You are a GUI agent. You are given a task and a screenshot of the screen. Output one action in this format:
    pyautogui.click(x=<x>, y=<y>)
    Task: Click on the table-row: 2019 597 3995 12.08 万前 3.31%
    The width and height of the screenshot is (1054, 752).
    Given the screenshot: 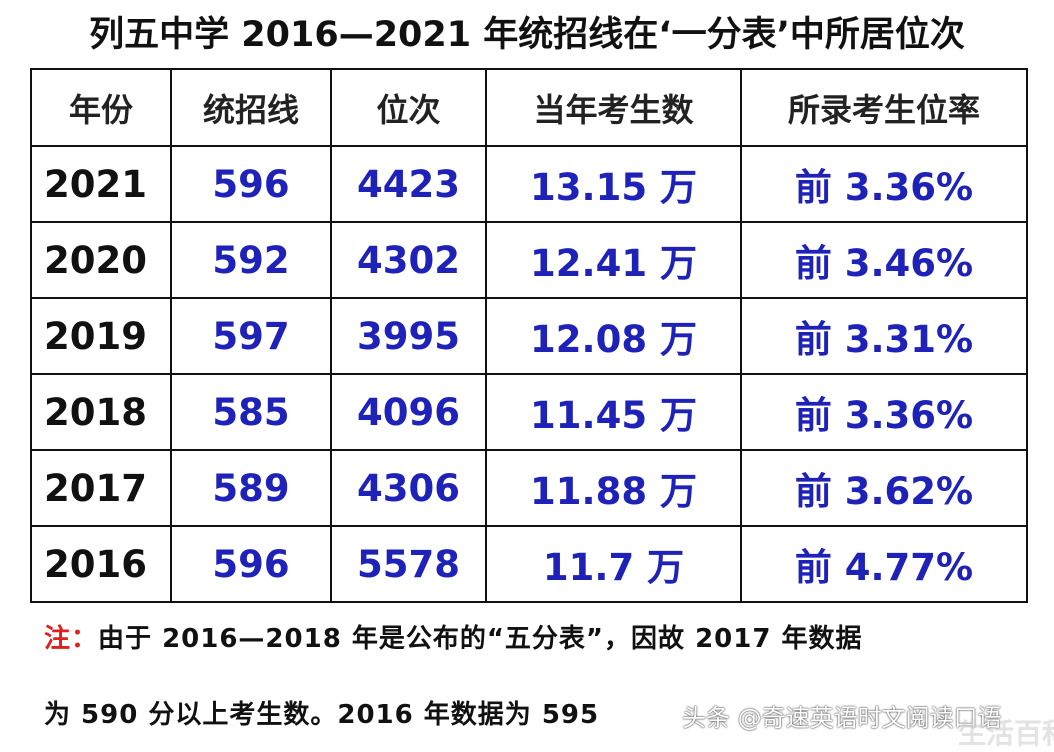 What is the action you would take?
    pyautogui.click(x=529, y=336)
    